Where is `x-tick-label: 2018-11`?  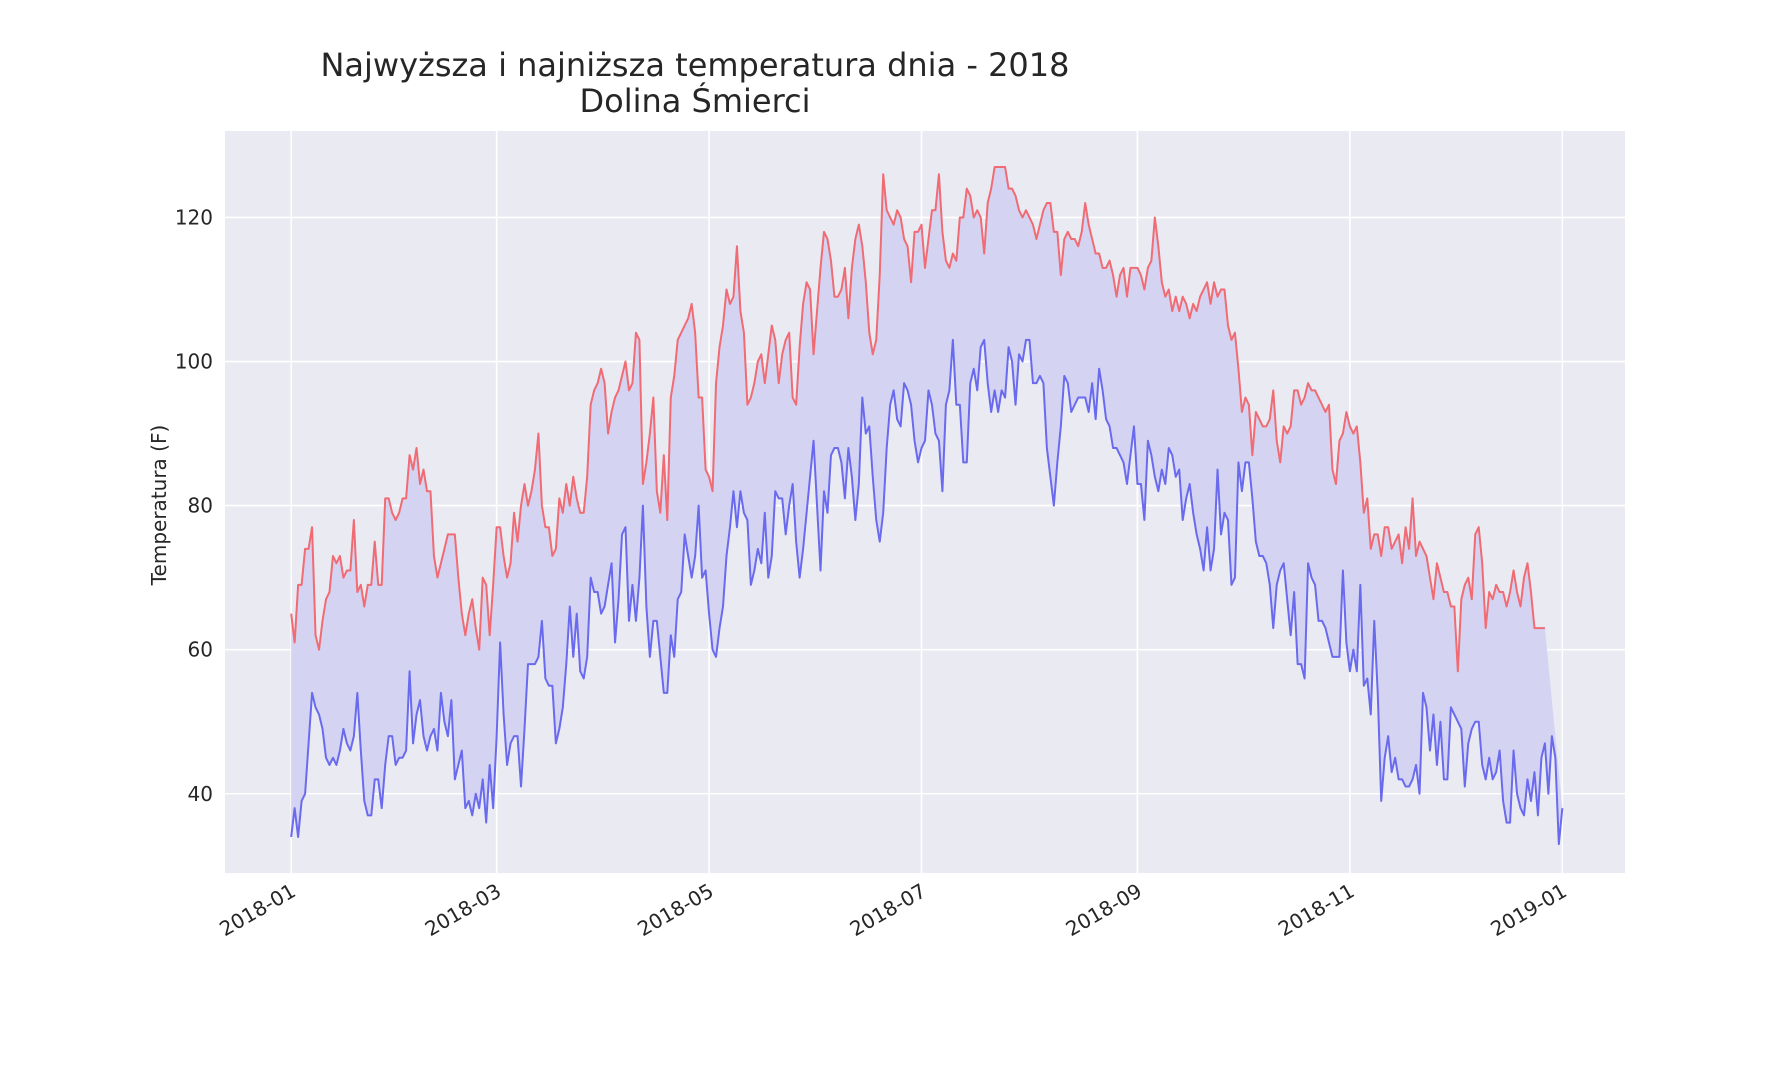 x-tick-label: 2018-11 is located at coordinates (1316, 910).